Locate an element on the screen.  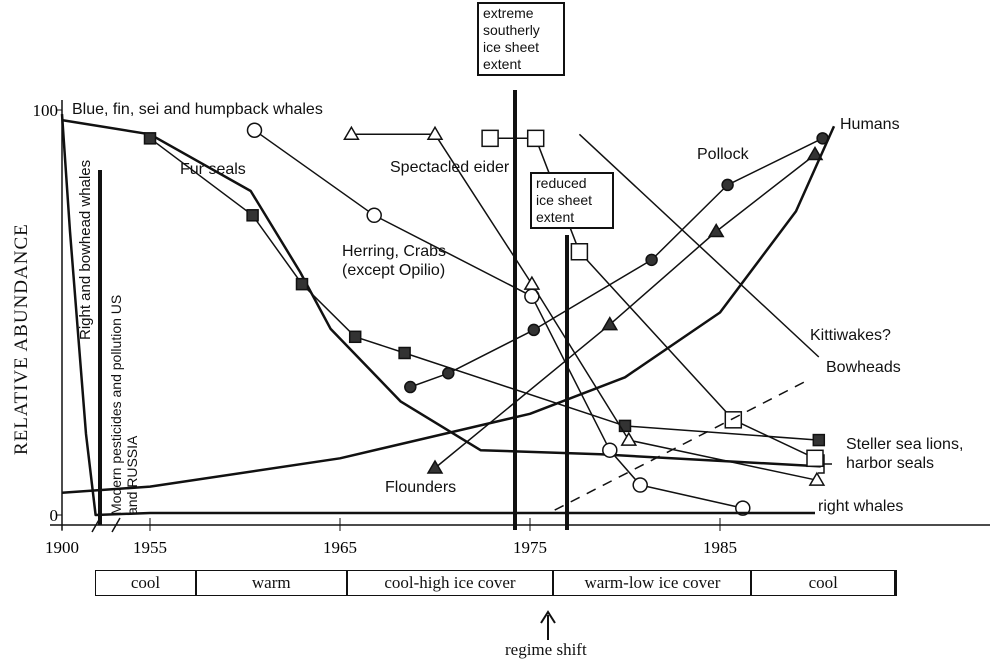
series-label: Flounders is located at coordinates (421, 487).